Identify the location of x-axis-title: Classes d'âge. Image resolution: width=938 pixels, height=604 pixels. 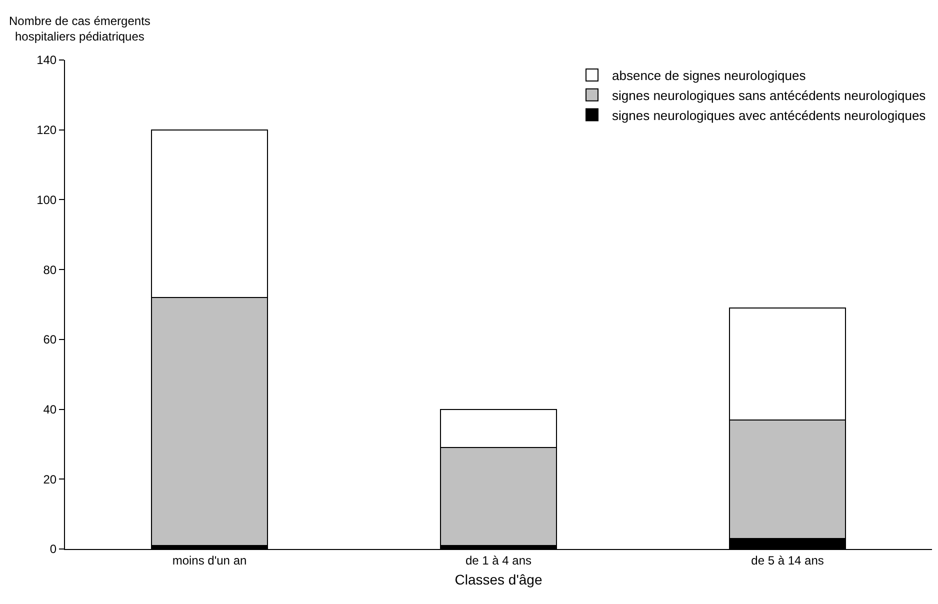
(498, 580).